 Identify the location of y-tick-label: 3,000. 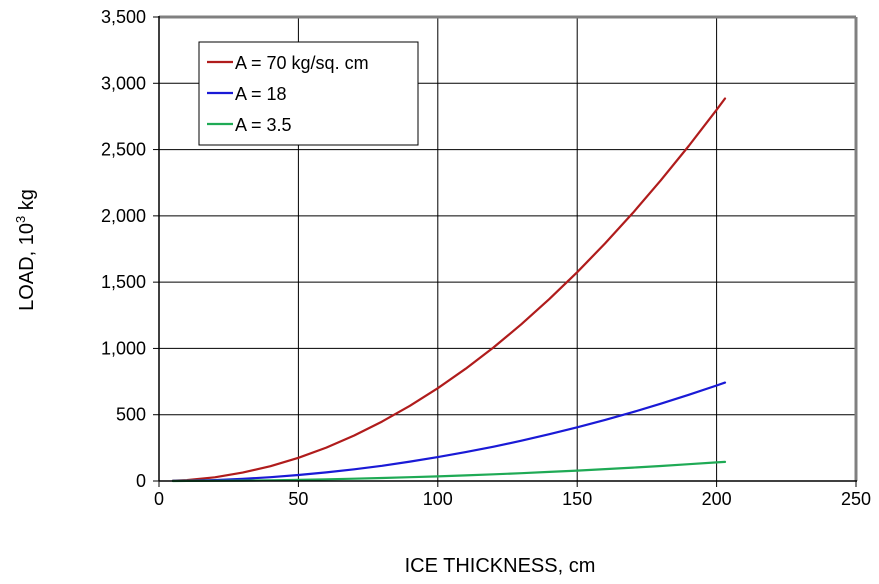
(123, 83).